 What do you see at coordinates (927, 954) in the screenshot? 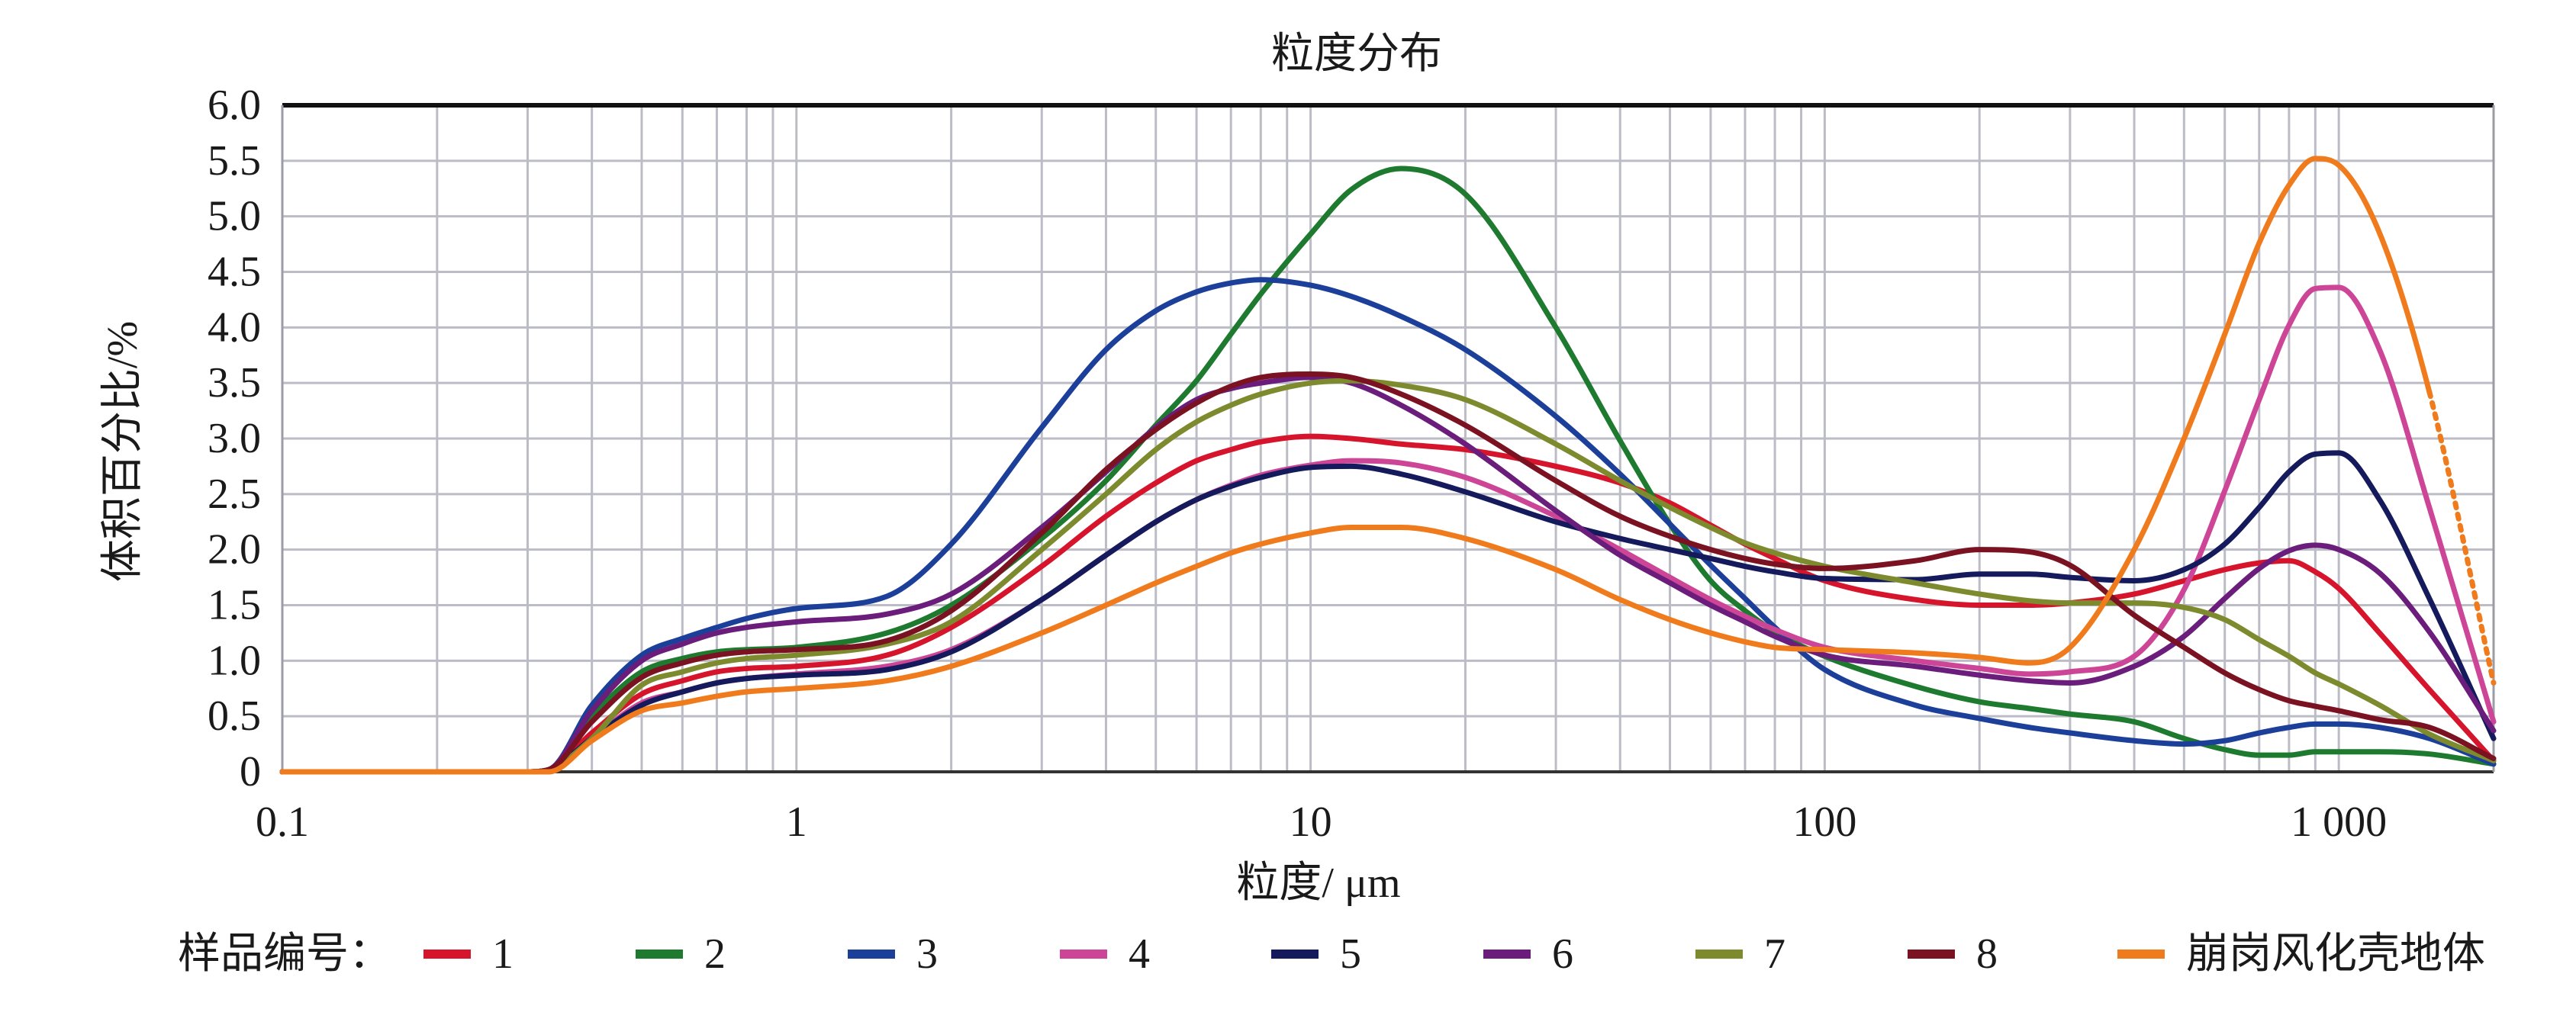
I see `legend-label-3: 3` at bounding box center [927, 954].